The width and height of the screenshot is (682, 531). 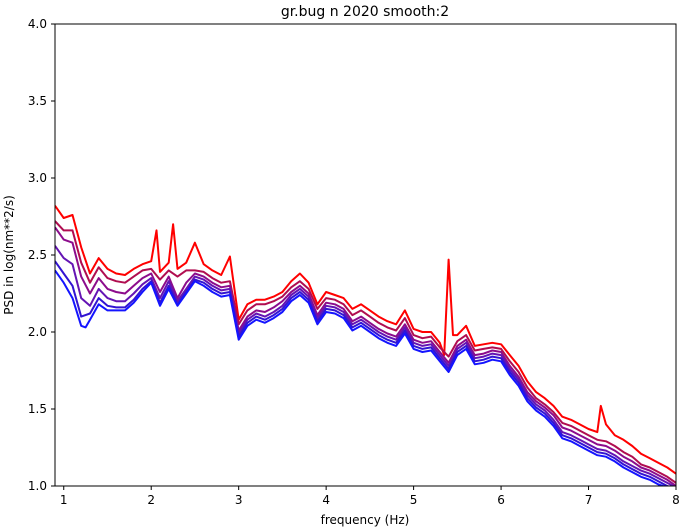 What do you see at coordinates (501, 500) in the screenshot?
I see `x-tick-label: 6` at bounding box center [501, 500].